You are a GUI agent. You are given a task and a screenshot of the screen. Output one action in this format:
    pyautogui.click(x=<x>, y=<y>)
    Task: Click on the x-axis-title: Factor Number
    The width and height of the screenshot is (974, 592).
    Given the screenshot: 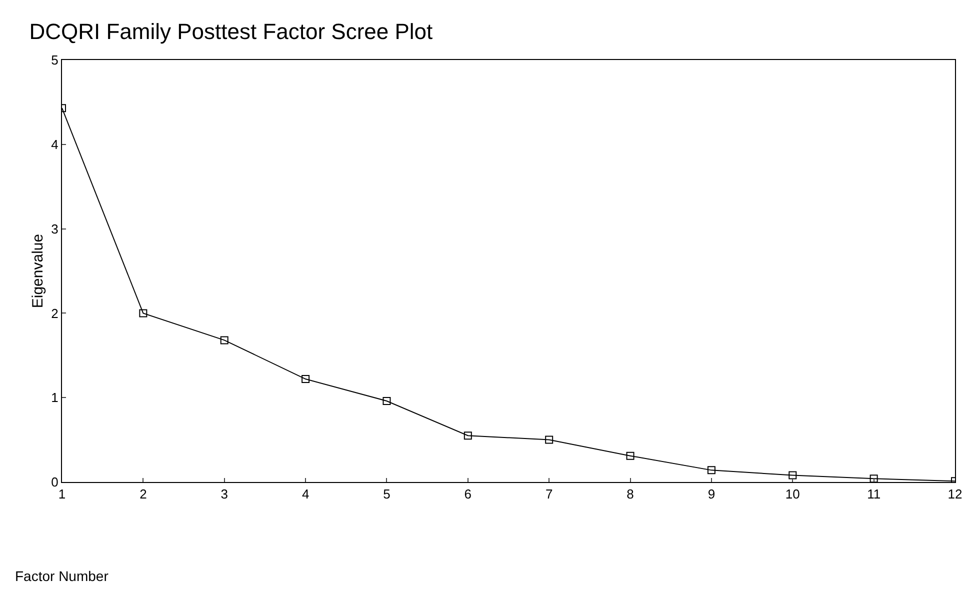 What is the action you would take?
    pyautogui.click(x=62, y=576)
    